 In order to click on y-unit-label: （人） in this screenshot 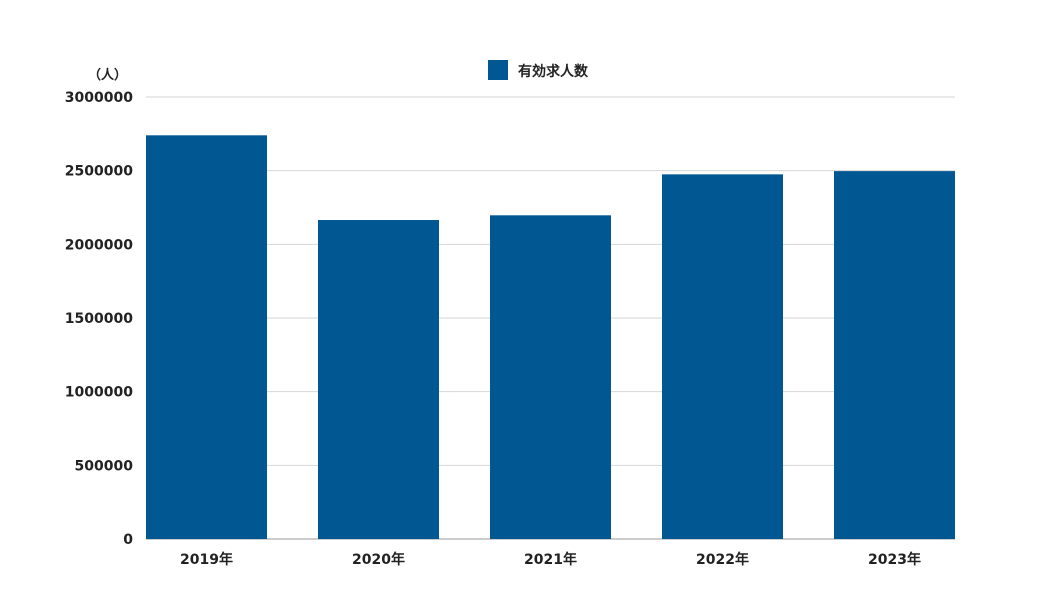, I will do `click(107, 75)`.